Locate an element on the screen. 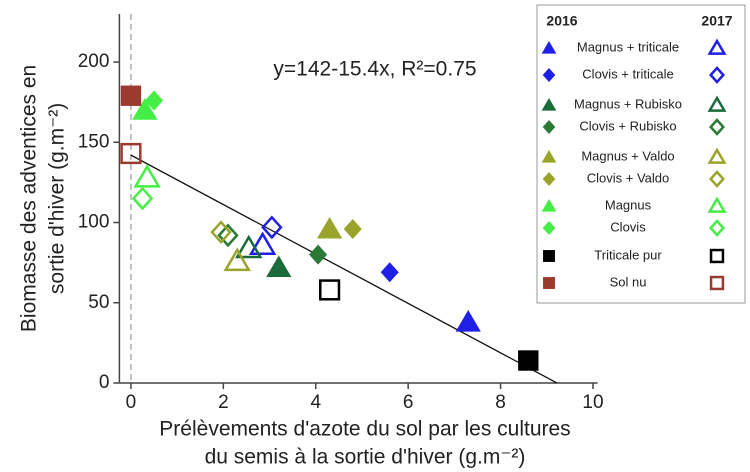  x-axis-title: du semis à la sortie d'hiver (g.m⁻²) is located at coordinates (365, 457).